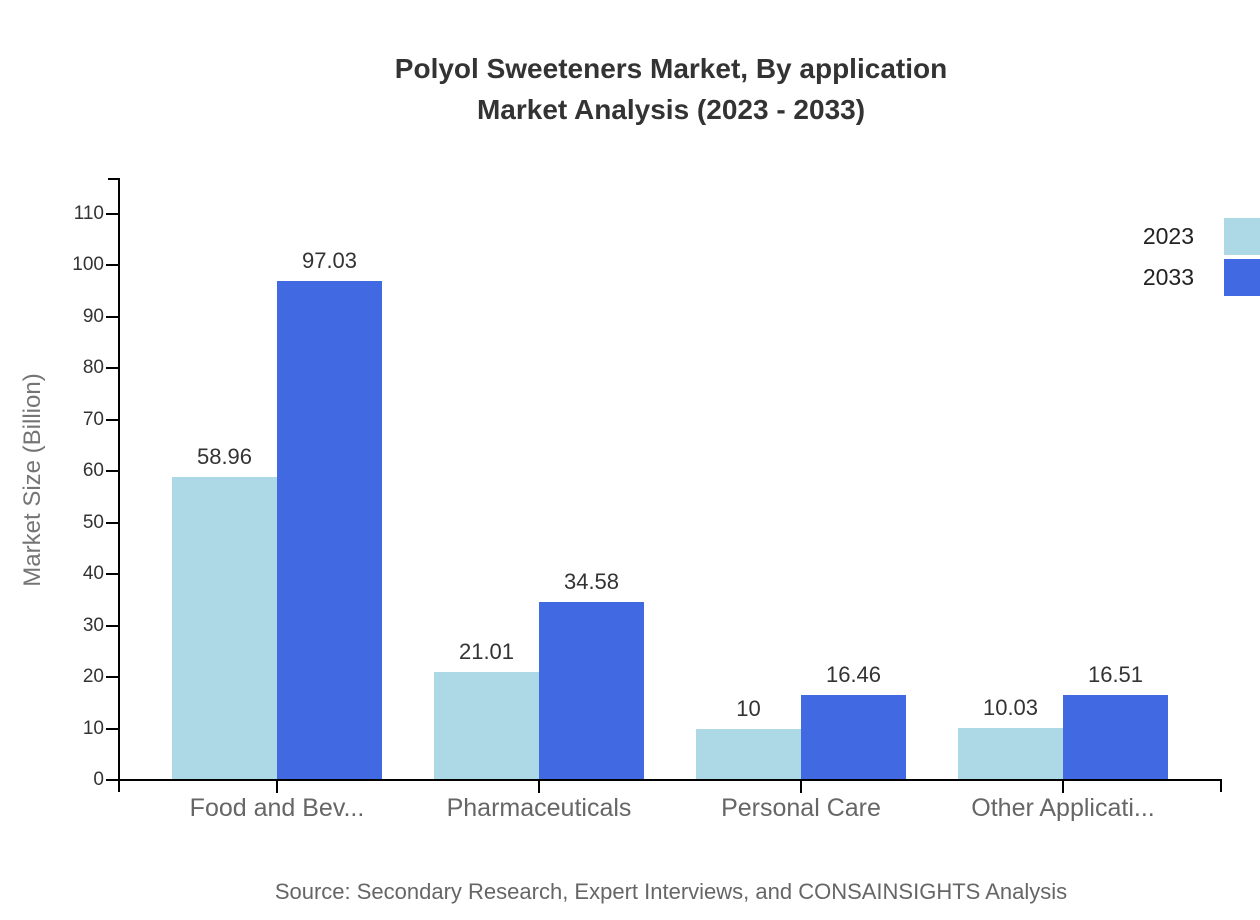 This screenshot has height=920, width=1260. What do you see at coordinates (1010, 708) in the screenshot?
I see `bar-value-label: 10.03` at bounding box center [1010, 708].